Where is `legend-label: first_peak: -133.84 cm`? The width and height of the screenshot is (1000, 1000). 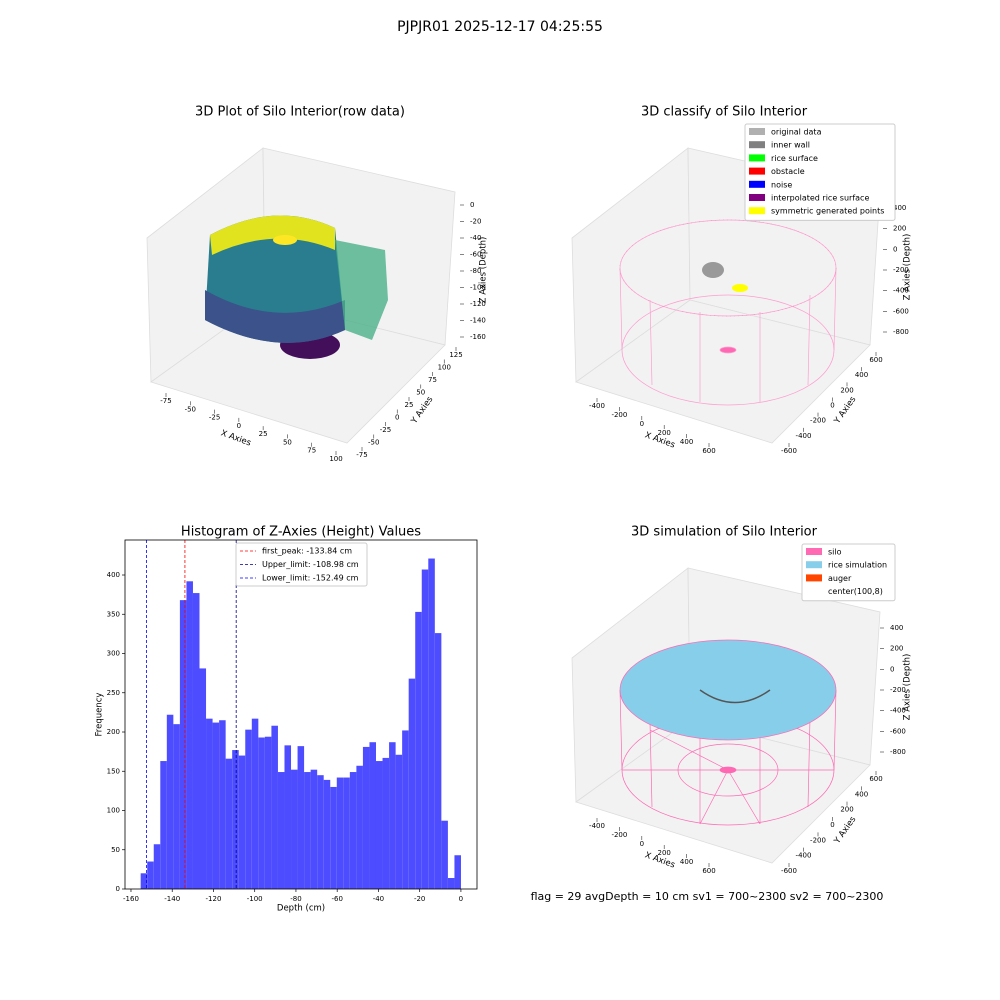
legend-label: first_peak: -133.84 cm is located at coordinates (307, 551).